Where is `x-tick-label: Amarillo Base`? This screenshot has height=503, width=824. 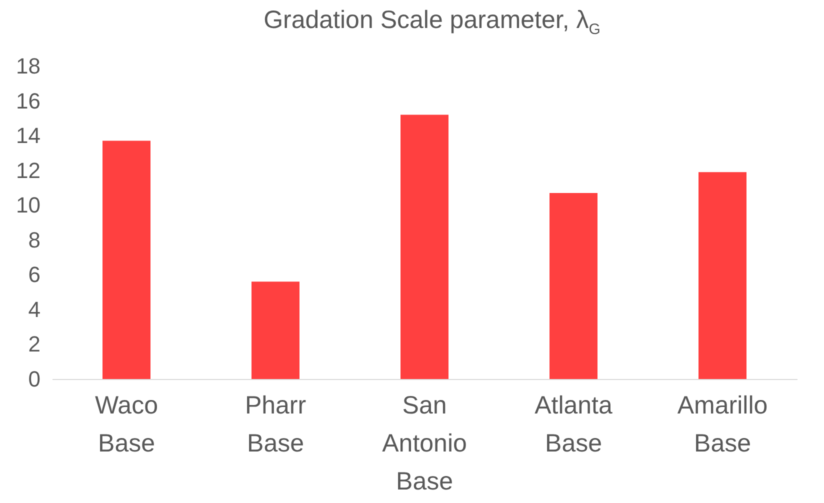 x-tick-label: Amarillo Base is located at coordinates (722, 425).